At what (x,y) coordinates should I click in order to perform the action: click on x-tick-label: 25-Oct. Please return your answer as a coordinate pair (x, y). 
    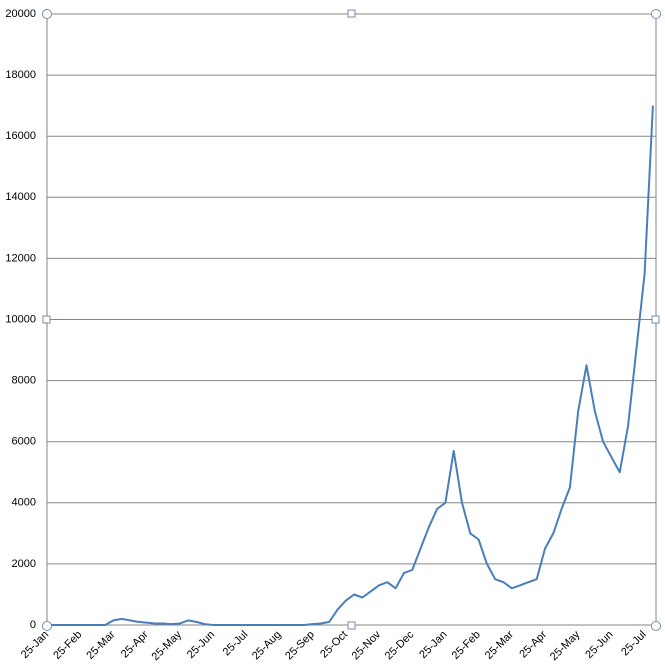
    Looking at the image, I should click on (334, 645).